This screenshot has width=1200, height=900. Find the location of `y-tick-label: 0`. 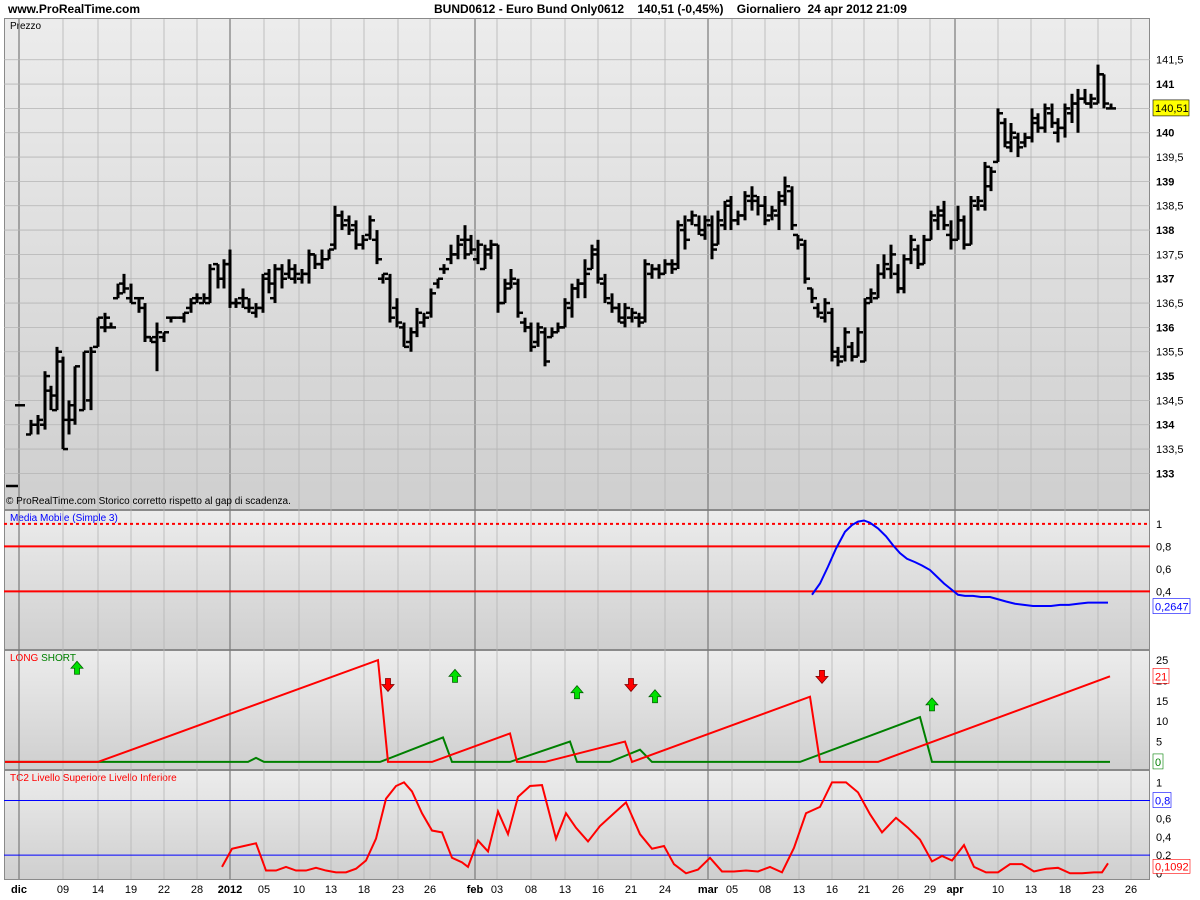

y-tick-label: 0 is located at coordinates (1159, 874).